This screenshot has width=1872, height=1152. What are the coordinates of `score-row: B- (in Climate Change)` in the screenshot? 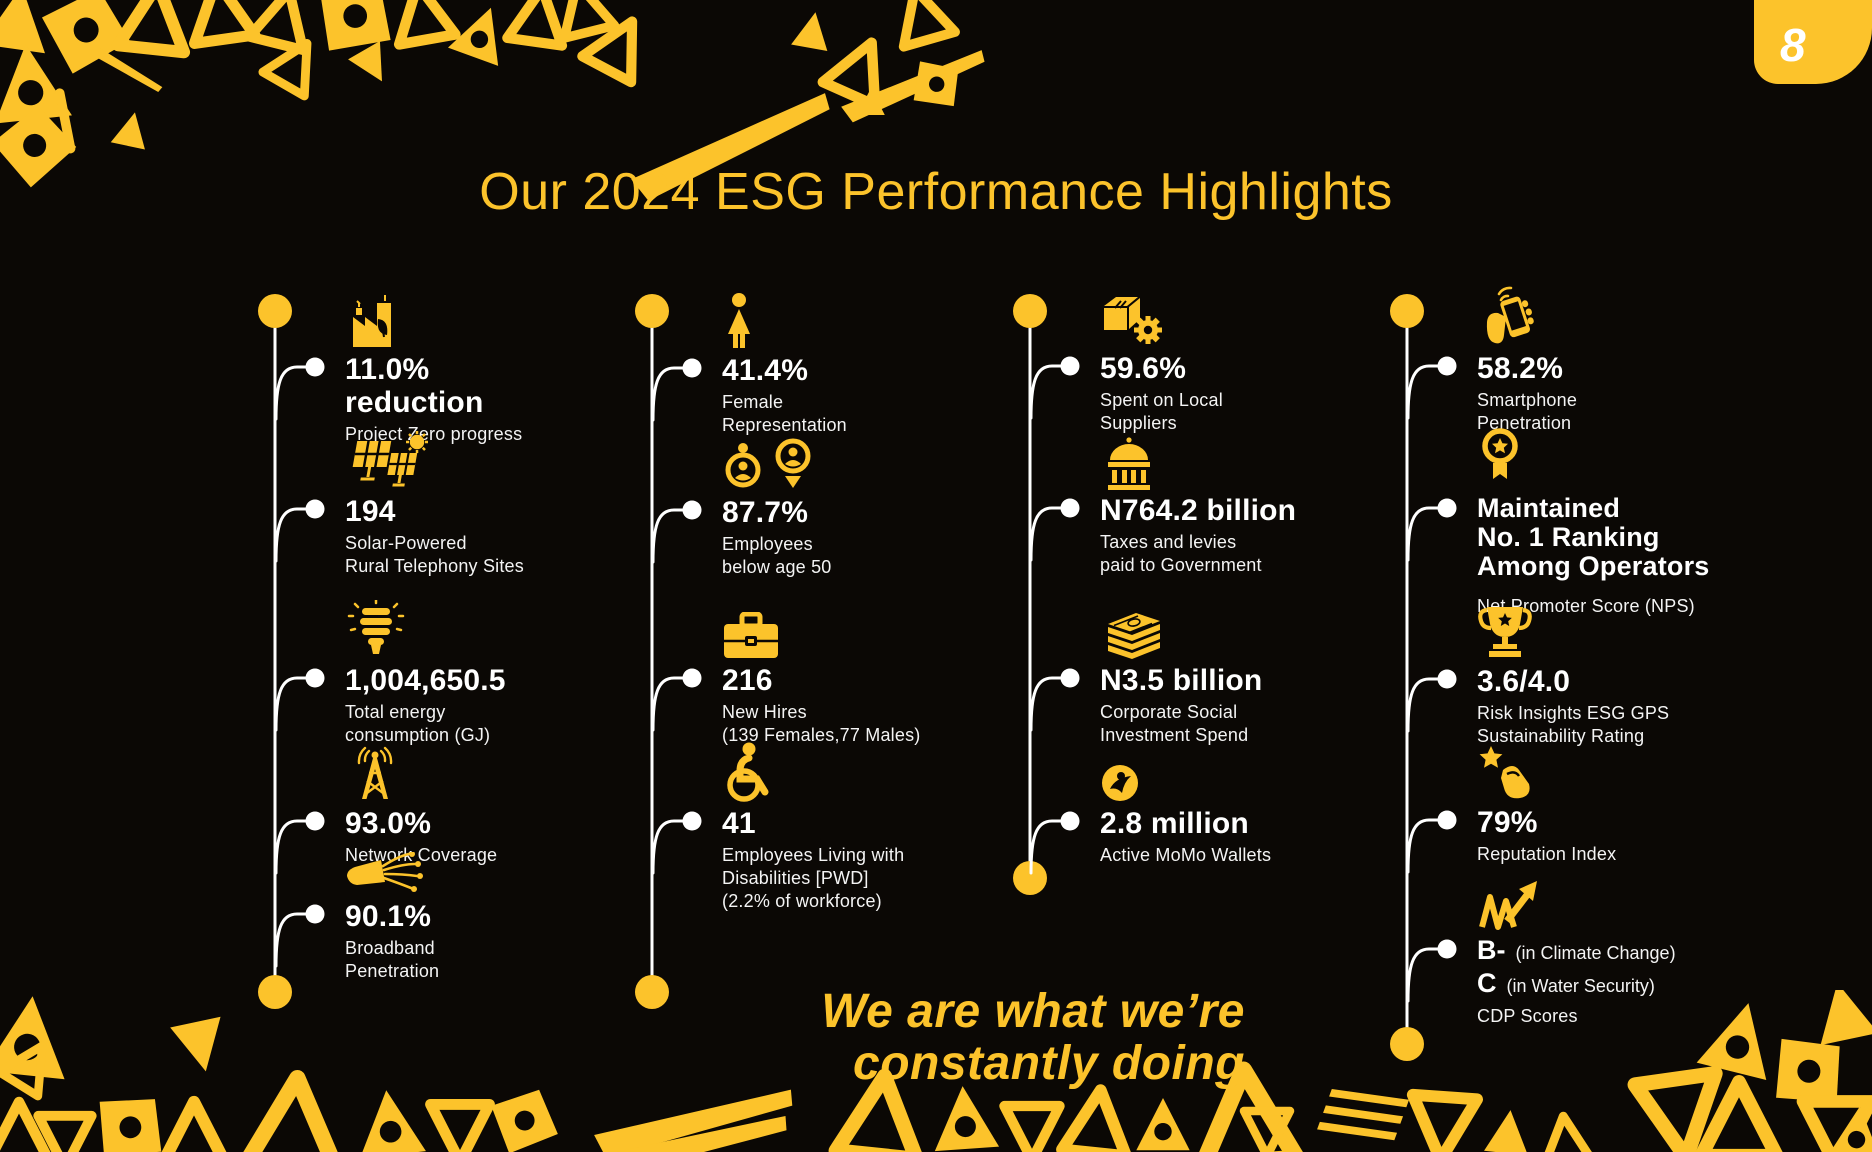 It's located at (1576, 950).